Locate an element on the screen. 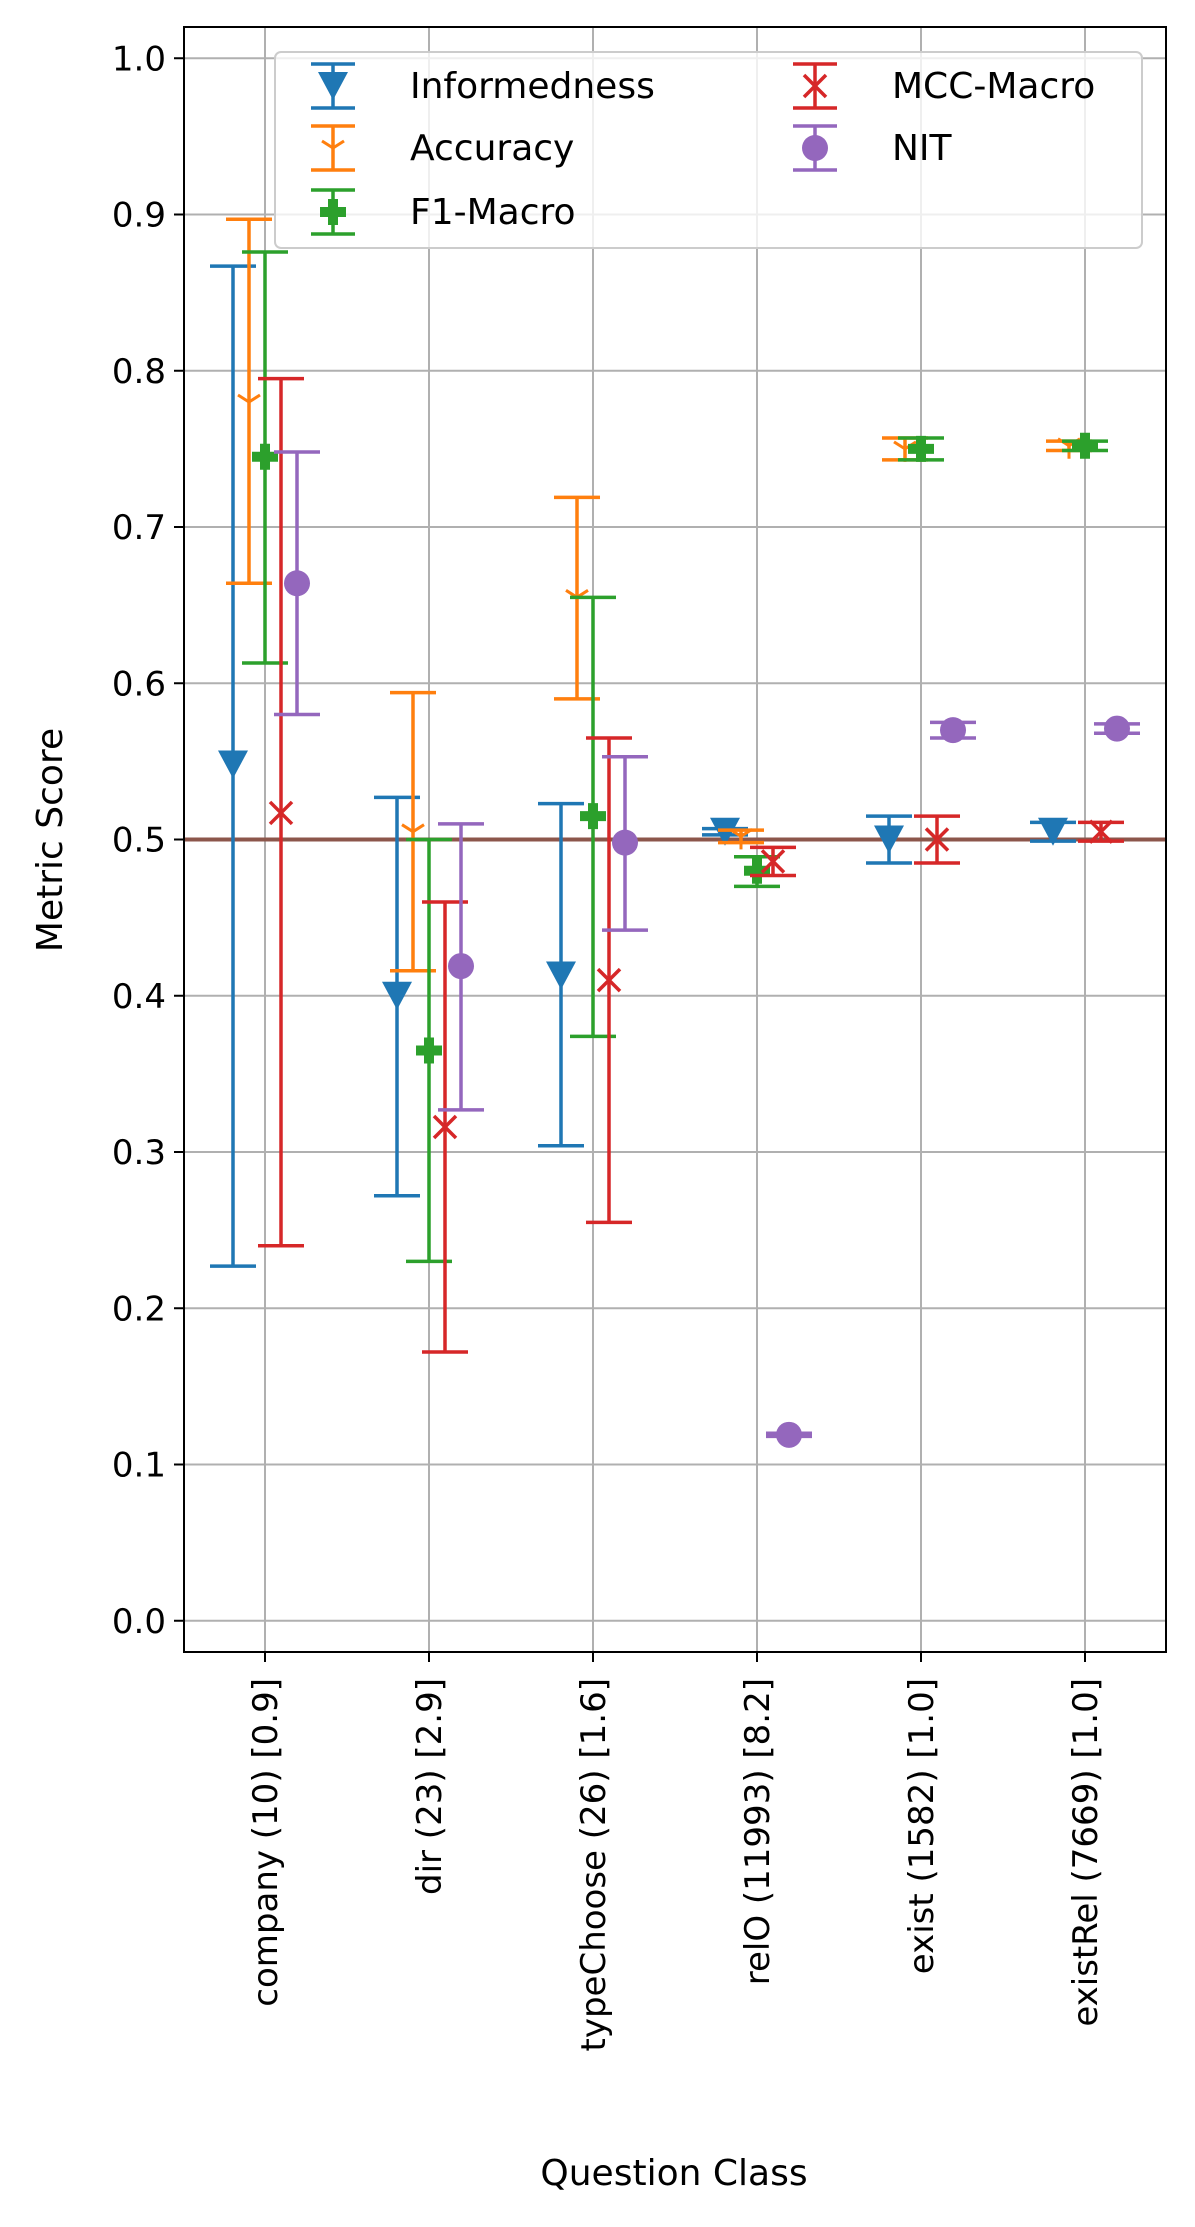 This screenshot has height=2227, width=1195. legend-marker-f1-macro is located at coordinates (333, 212).